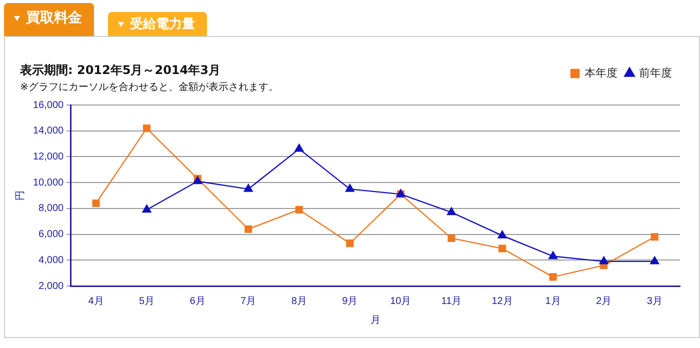 The image size is (700, 348). What do you see at coordinates (20, 195) in the screenshot?
I see `y-axis-title: 円` at bounding box center [20, 195].